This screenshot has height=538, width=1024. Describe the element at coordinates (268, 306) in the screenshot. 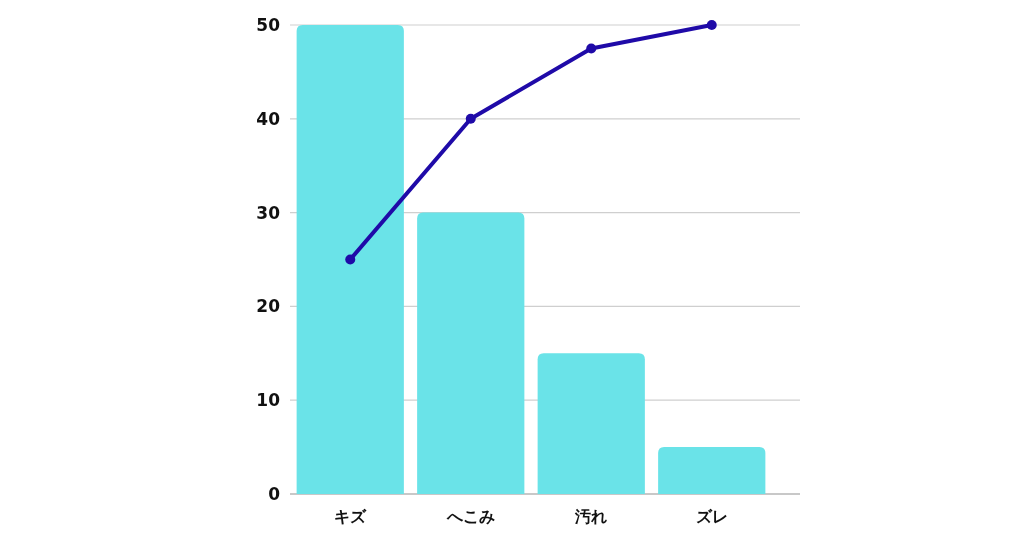

I see `y-tick-label: 20` at that location.